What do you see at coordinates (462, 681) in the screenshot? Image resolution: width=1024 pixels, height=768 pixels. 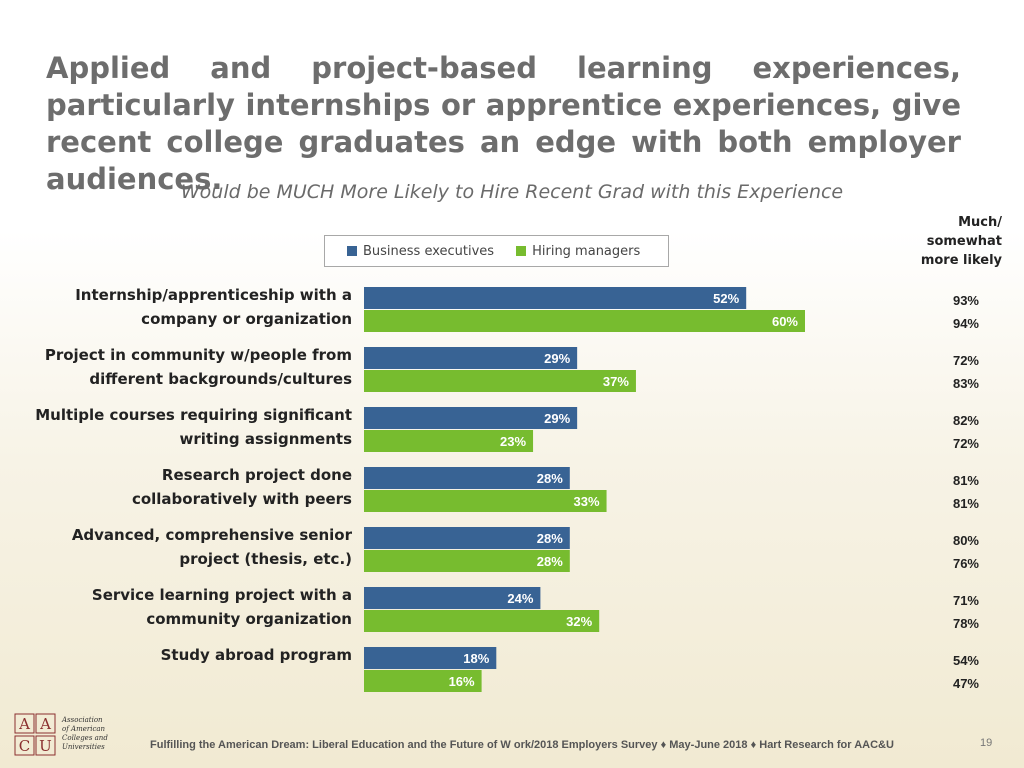 I see `data-label-hiring-managers: 16%` at bounding box center [462, 681].